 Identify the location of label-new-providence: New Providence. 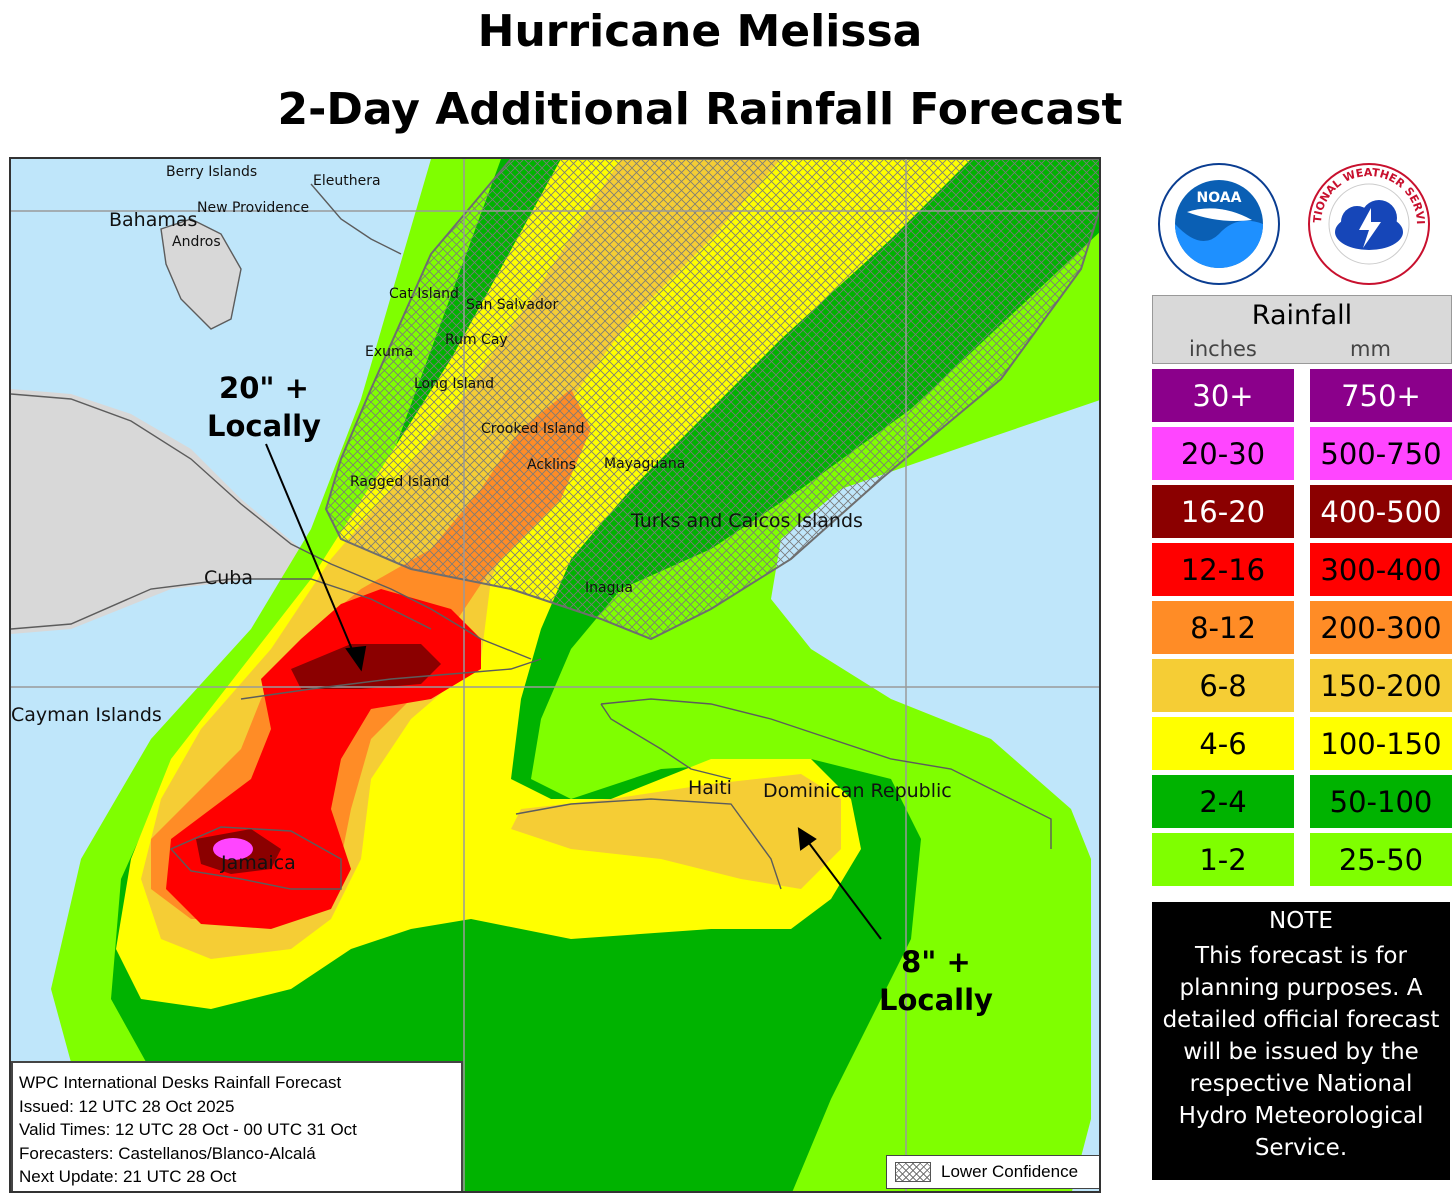
(253, 208).